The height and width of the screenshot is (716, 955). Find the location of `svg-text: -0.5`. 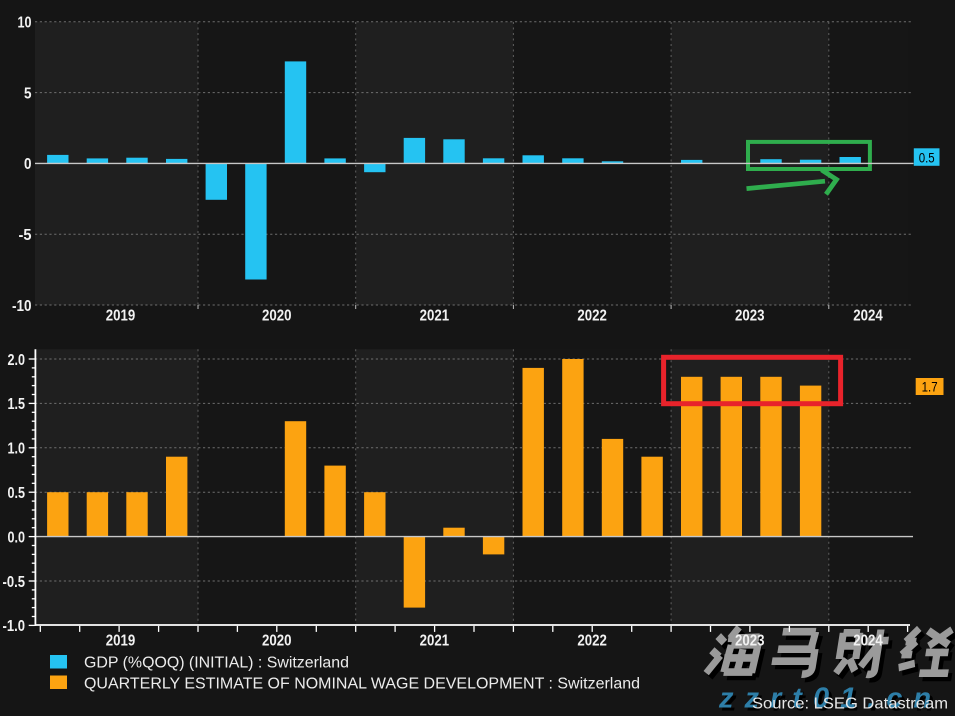

svg-text: -0.5 is located at coordinates (14, 582).